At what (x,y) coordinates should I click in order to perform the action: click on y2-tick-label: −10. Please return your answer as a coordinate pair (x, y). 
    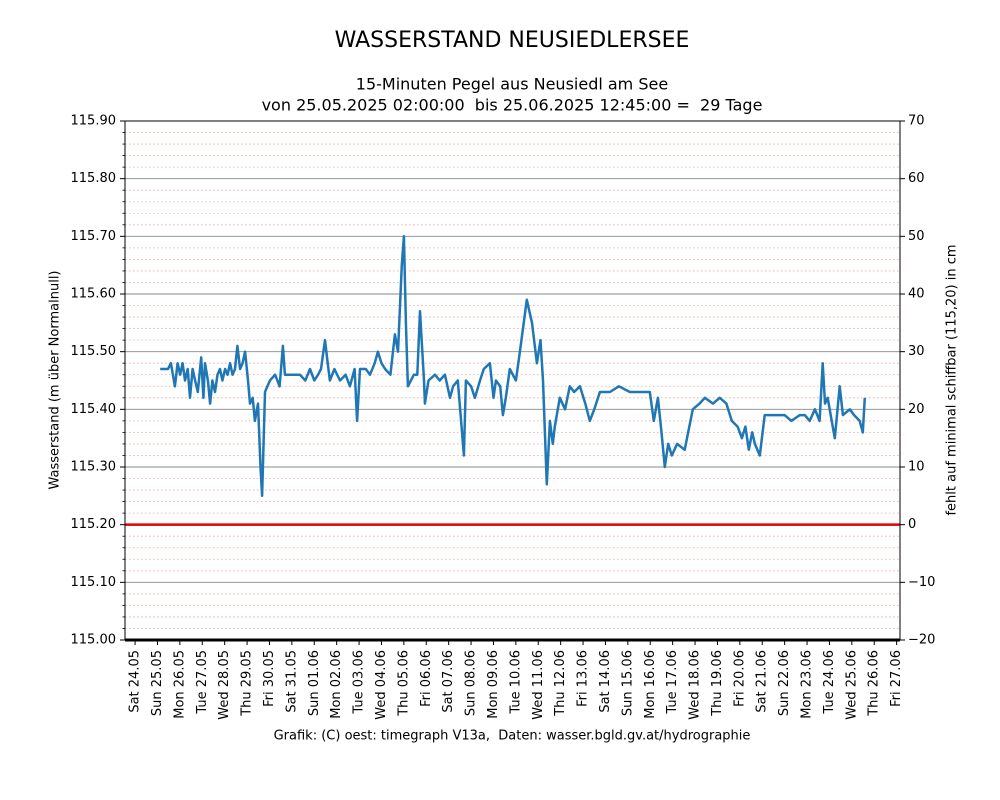
    Looking at the image, I should click on (921, 582).